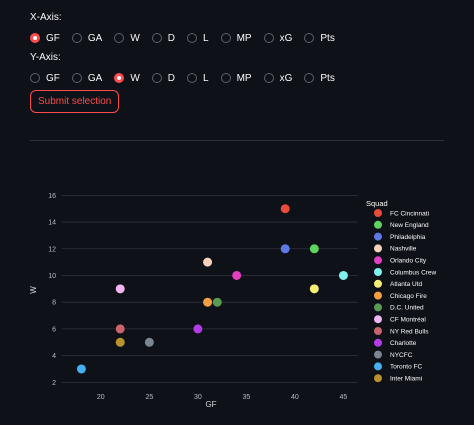  I want to click on radio-label: xG, so click(286, 78).